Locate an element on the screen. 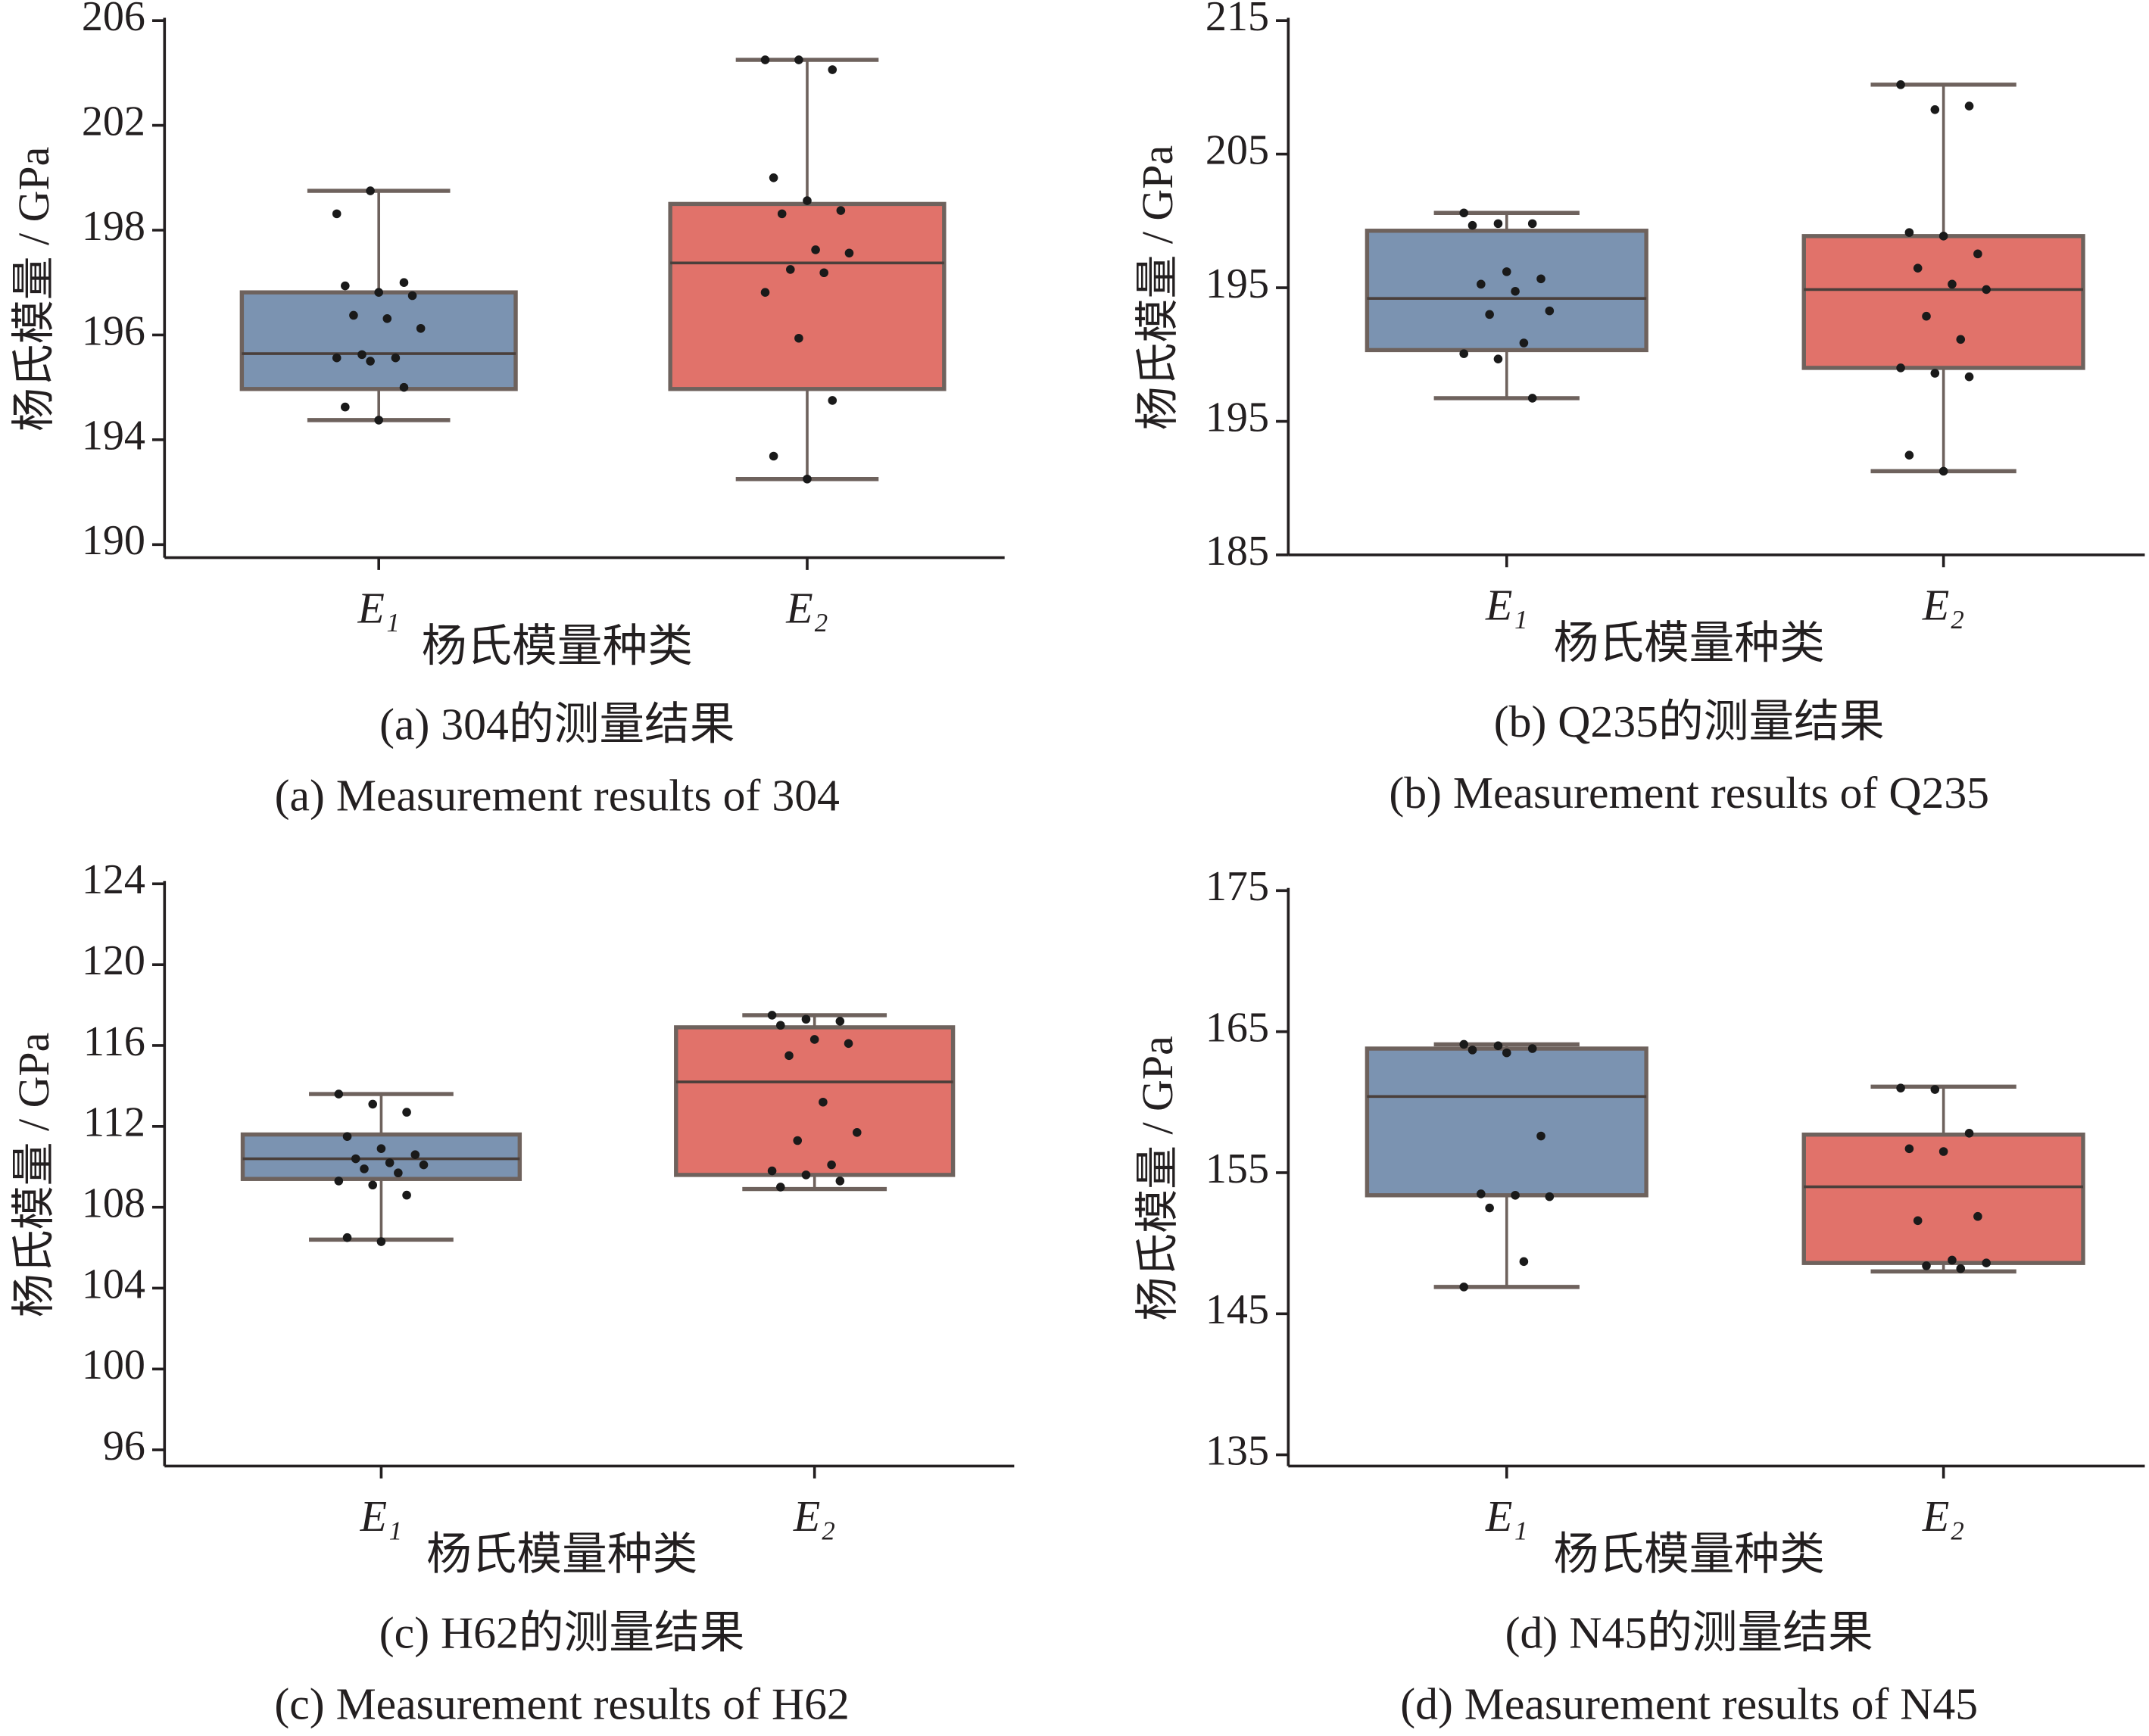 This screenshot has width=2149, height=1736. caption-en: (b) Measurement results of Q235 is located at coordinates (1689, 793).